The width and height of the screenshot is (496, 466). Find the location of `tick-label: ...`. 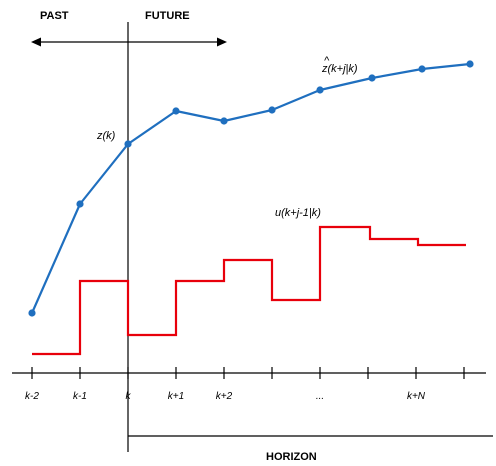

tick-label: ... is located at coordinates (320, 396).